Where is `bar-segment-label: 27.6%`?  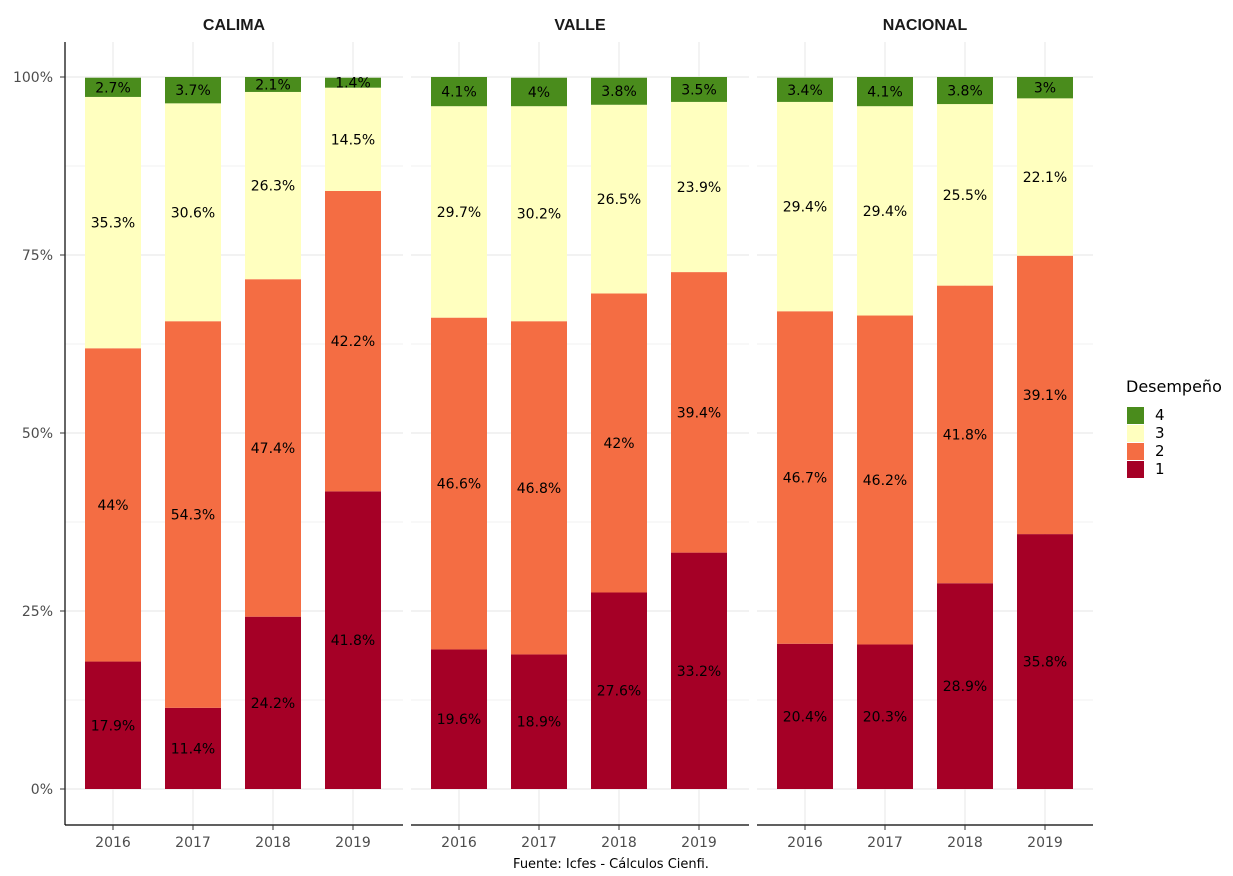
bar-segment-label: 27.6% is located at coordinates (619, 692).